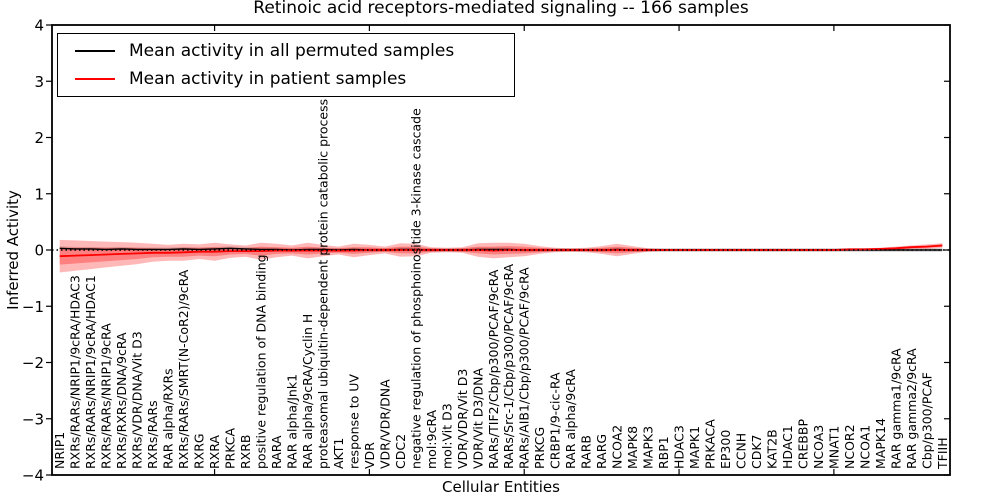 The width and height of the screenshot is (1000, 500). I want to click on x-tick-label: NCOA2, so click(617, 447).